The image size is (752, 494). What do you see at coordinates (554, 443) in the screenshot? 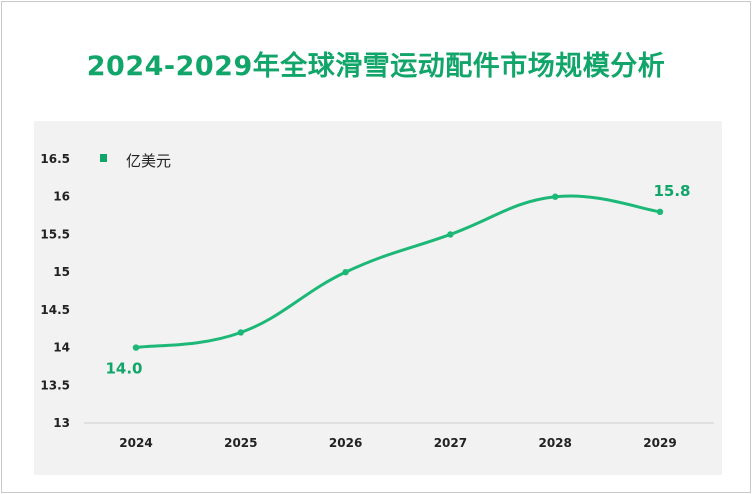
I see `x-tick-label: 2028` at bounding box center [554, 443].